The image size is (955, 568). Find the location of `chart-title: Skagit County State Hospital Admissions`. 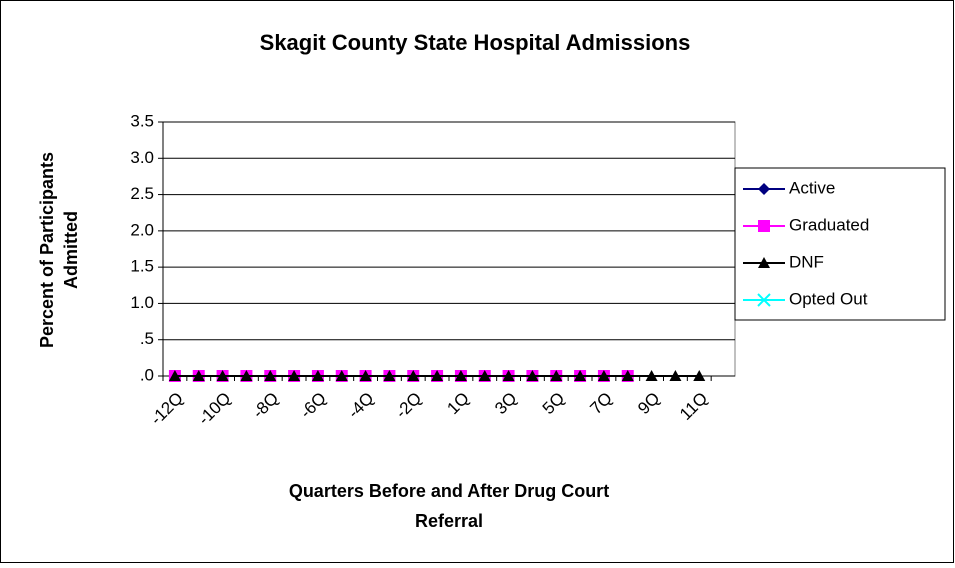

chart-title: Skagit County State Hospital Admissions is located at coordinates (475, 42).